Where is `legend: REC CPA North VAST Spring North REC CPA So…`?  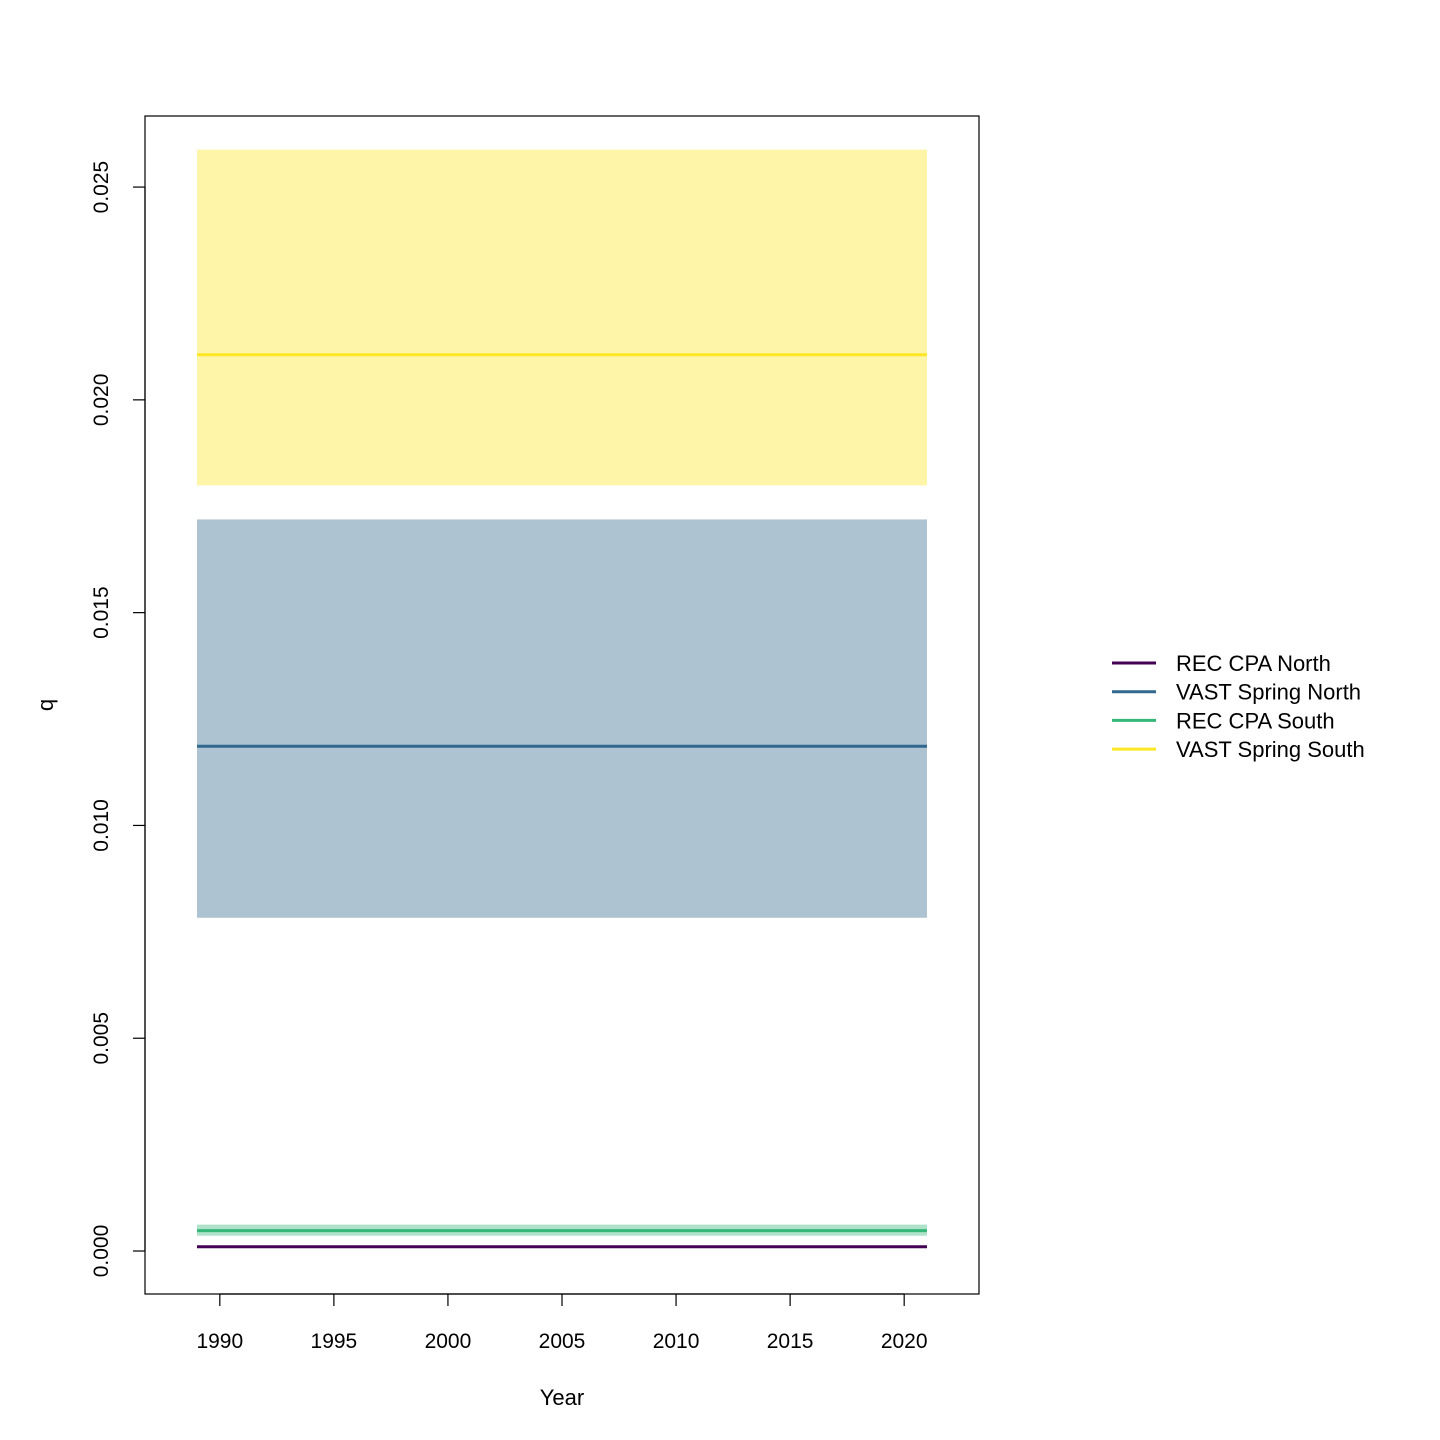
legend: REC CPA North VAST Spring North REC CPA So… is located at coordinates (1238, 706).